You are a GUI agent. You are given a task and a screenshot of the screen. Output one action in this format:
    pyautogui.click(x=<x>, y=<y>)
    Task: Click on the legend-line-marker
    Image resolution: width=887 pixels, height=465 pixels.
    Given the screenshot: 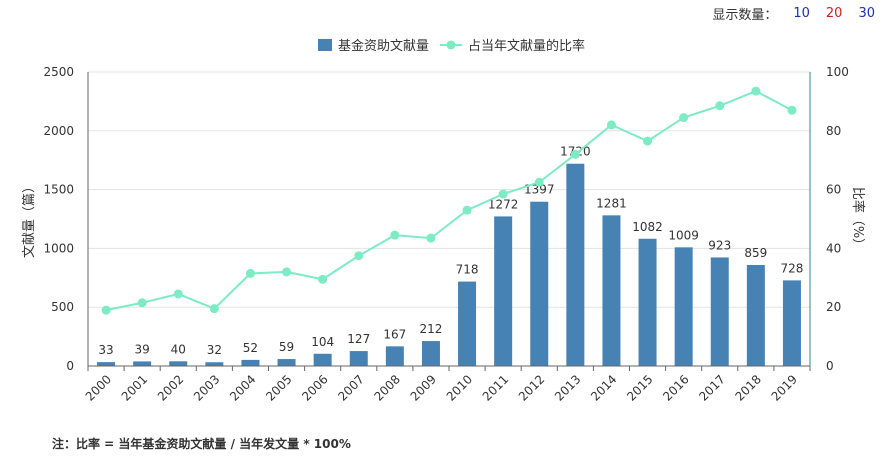 What is the action you would take?
    pyautogui.click(x=451, y=45)
    